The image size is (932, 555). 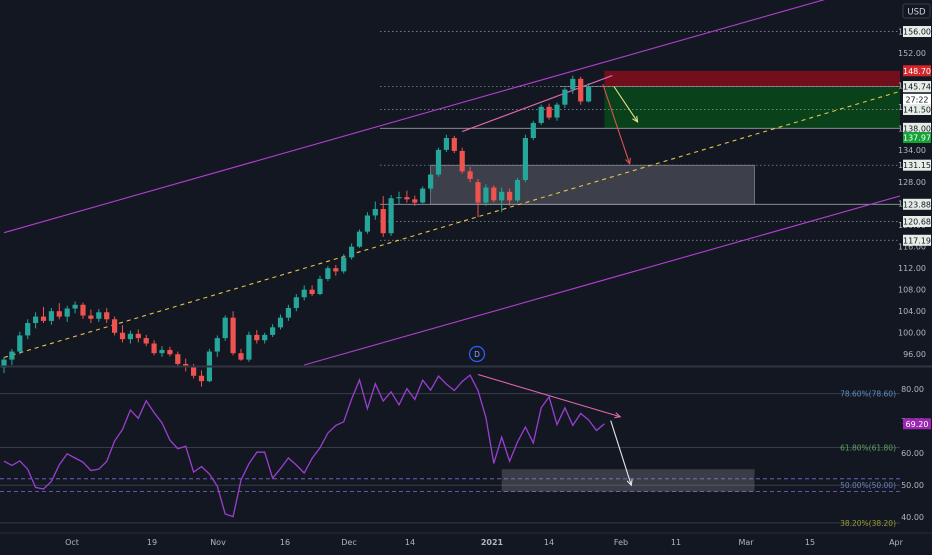 I want to click on rsi-tick-label: 60.00, so click(x=912, y=453).